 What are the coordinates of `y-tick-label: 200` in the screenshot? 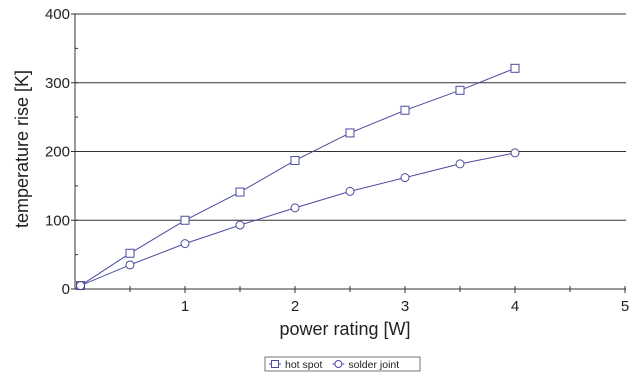 It's located at (57, 152).